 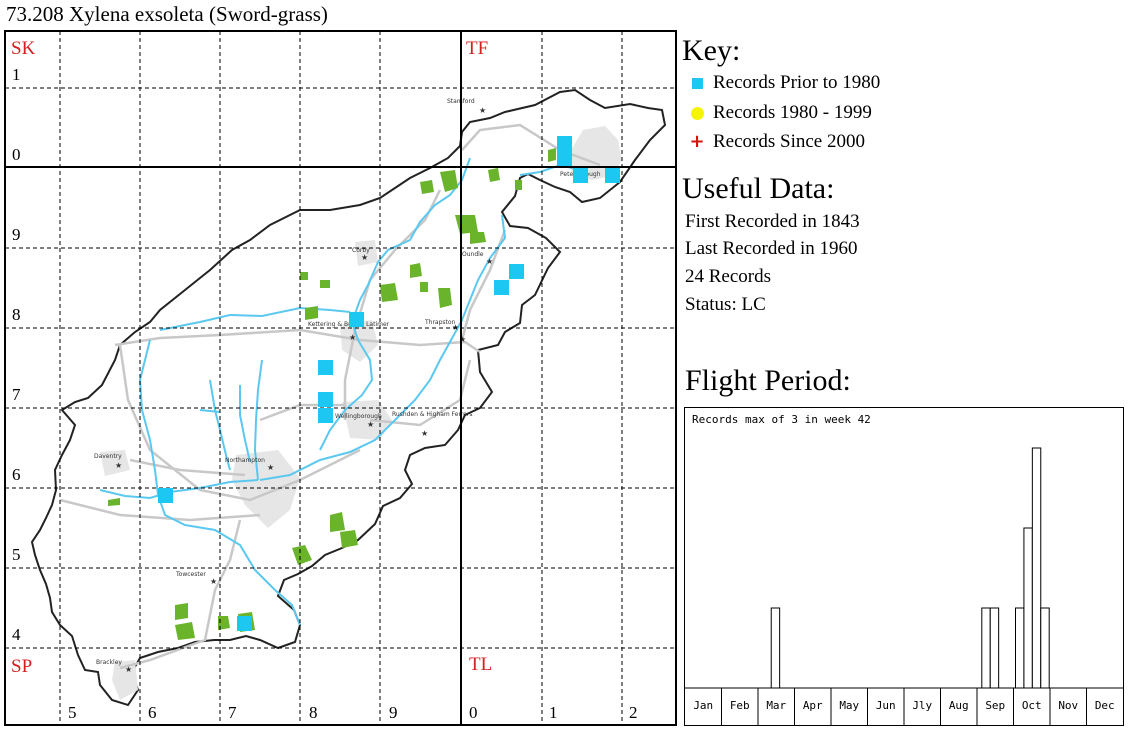 What do you see at coordinates (358, 416) in the screenshot?
I see `town-wellingborough-label: Wellingborough` at bounding box center [358, 416].